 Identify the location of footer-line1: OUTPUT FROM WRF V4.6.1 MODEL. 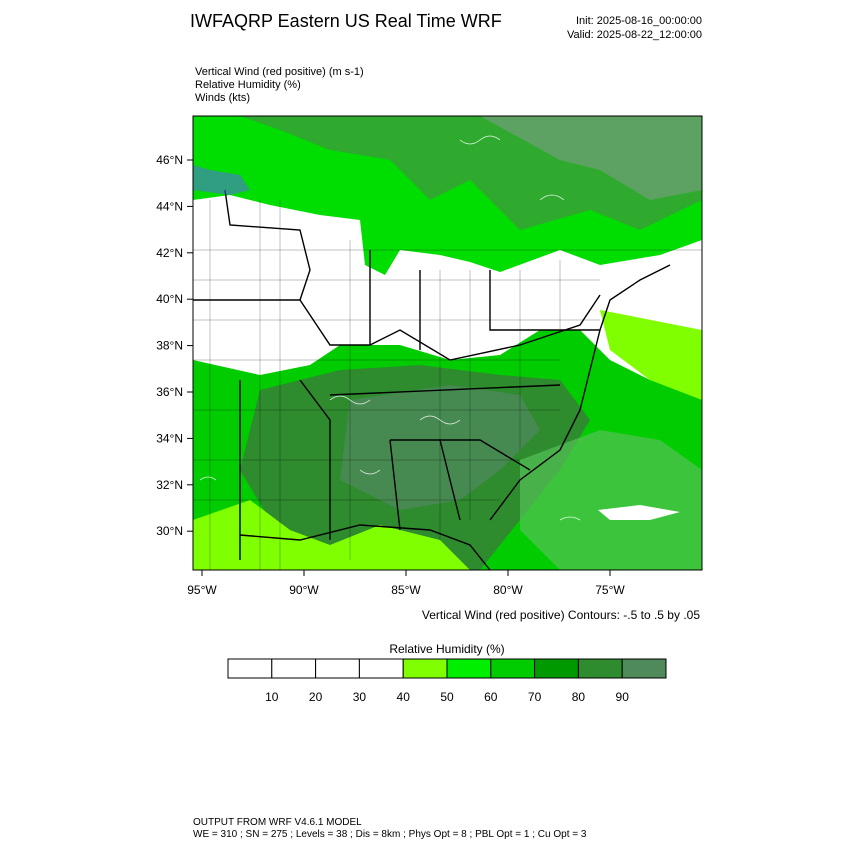
(277, 822).